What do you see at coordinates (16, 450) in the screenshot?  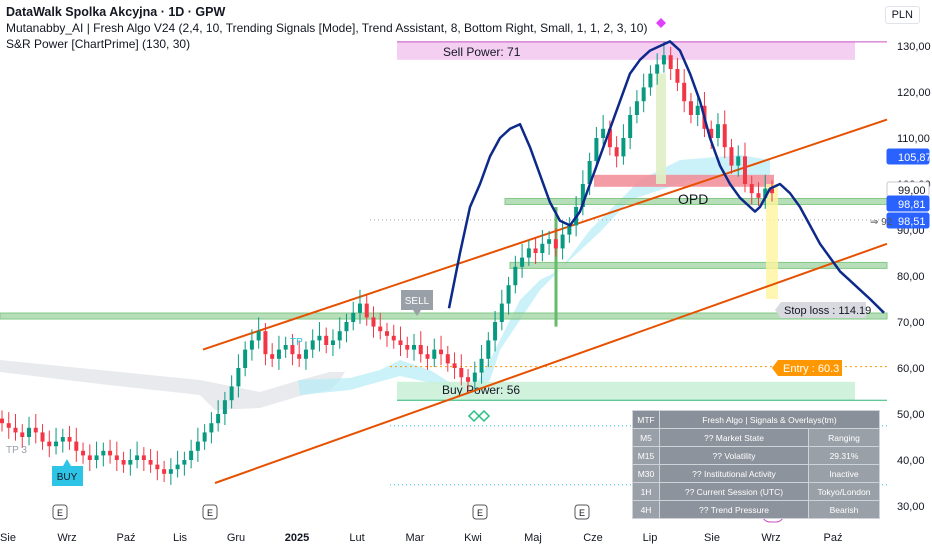 I see `tp3-label: TP 3` at bounding box center [16, 450].